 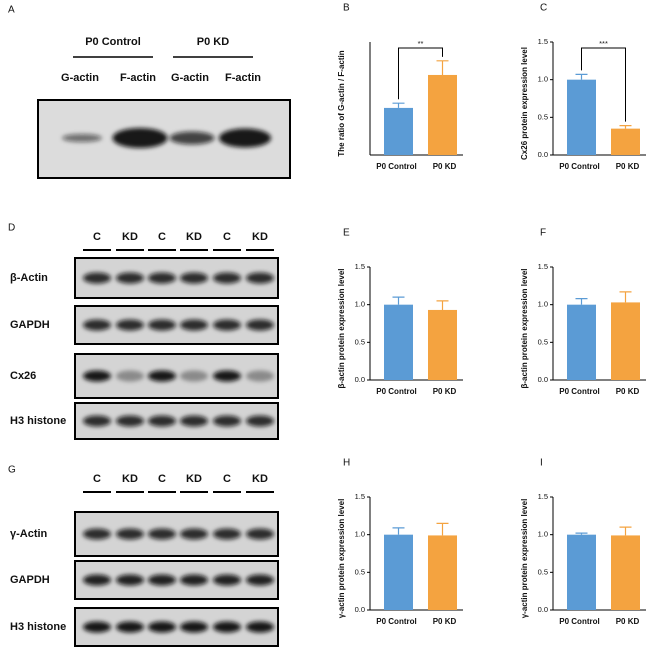 I want to click on panel-letter: E, so click(x=346, y=233).